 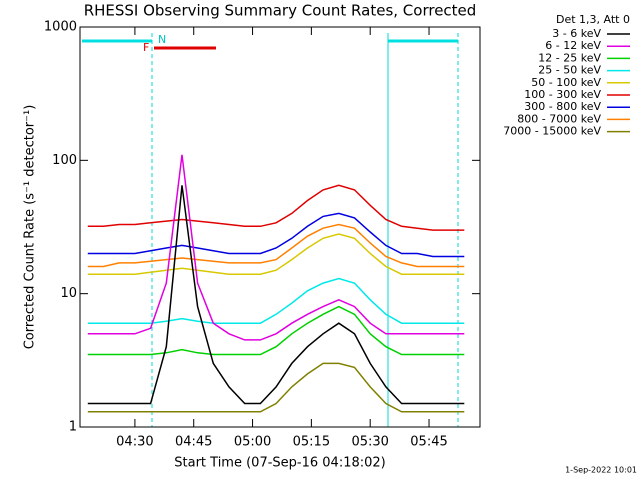 I want to click on x-tick-label: 05:30, so click(x=369, y=442).